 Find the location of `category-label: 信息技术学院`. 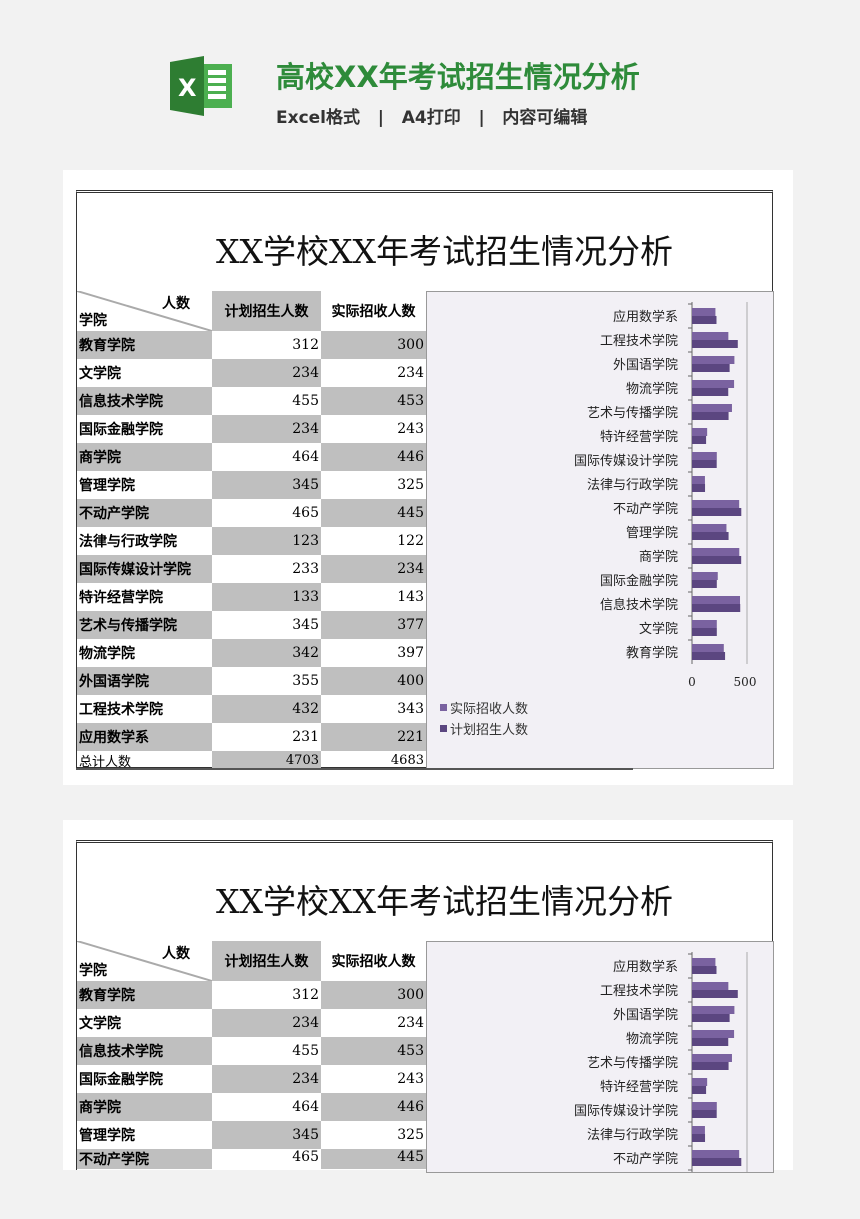

category-label: 信息技术学院 is located at coordinates (639, 605).